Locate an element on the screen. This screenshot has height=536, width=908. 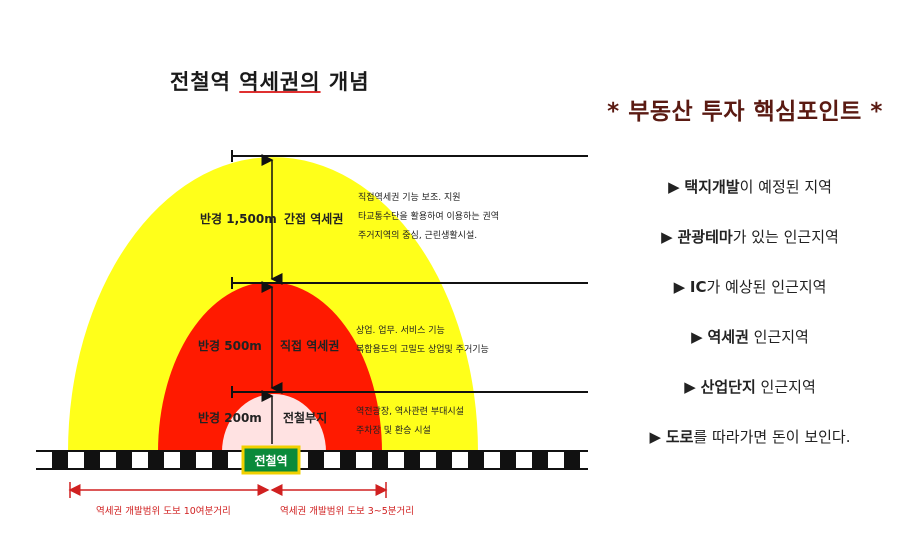
point-item: ▶ IC가 예상된 인근지역 is located at coordinates (750, 287).